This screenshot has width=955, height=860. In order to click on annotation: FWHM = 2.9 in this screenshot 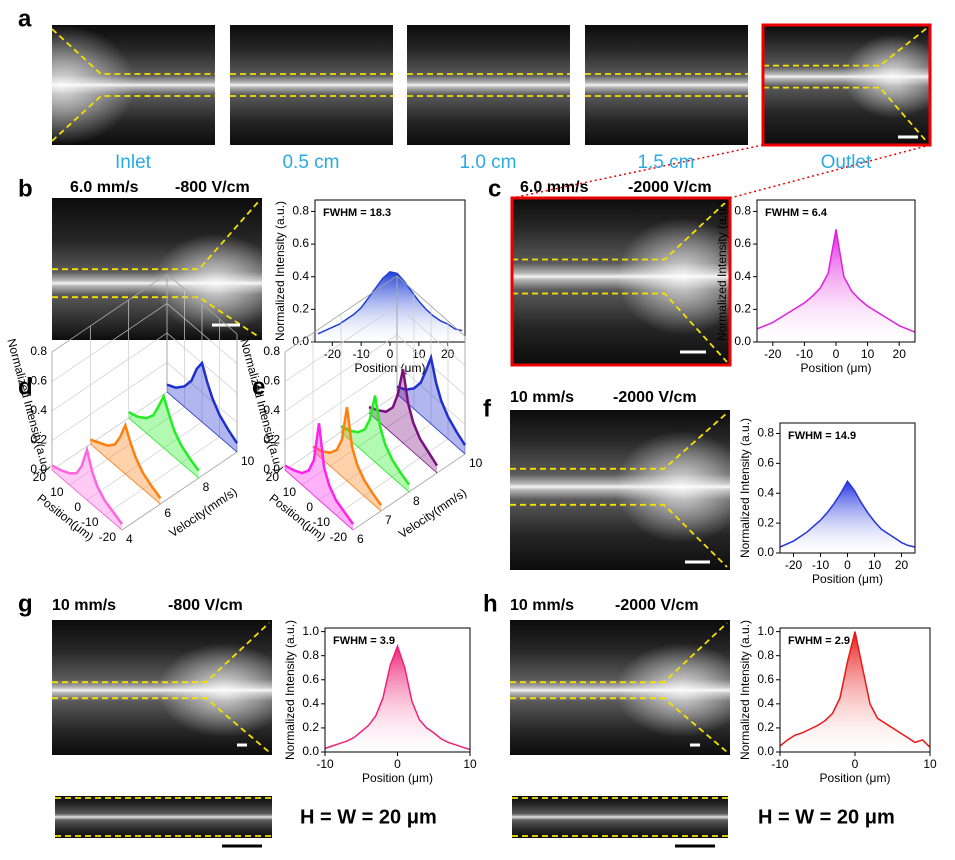, I will do `click(819, 641)`.